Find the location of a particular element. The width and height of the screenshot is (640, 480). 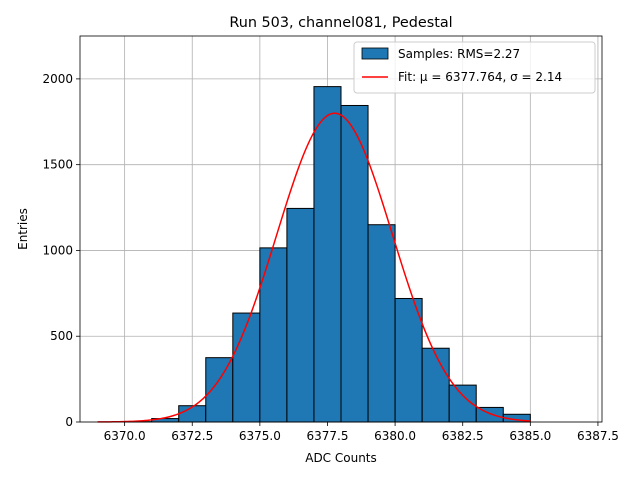

y-axis-label: Entries is located at coordinates (23, 229).